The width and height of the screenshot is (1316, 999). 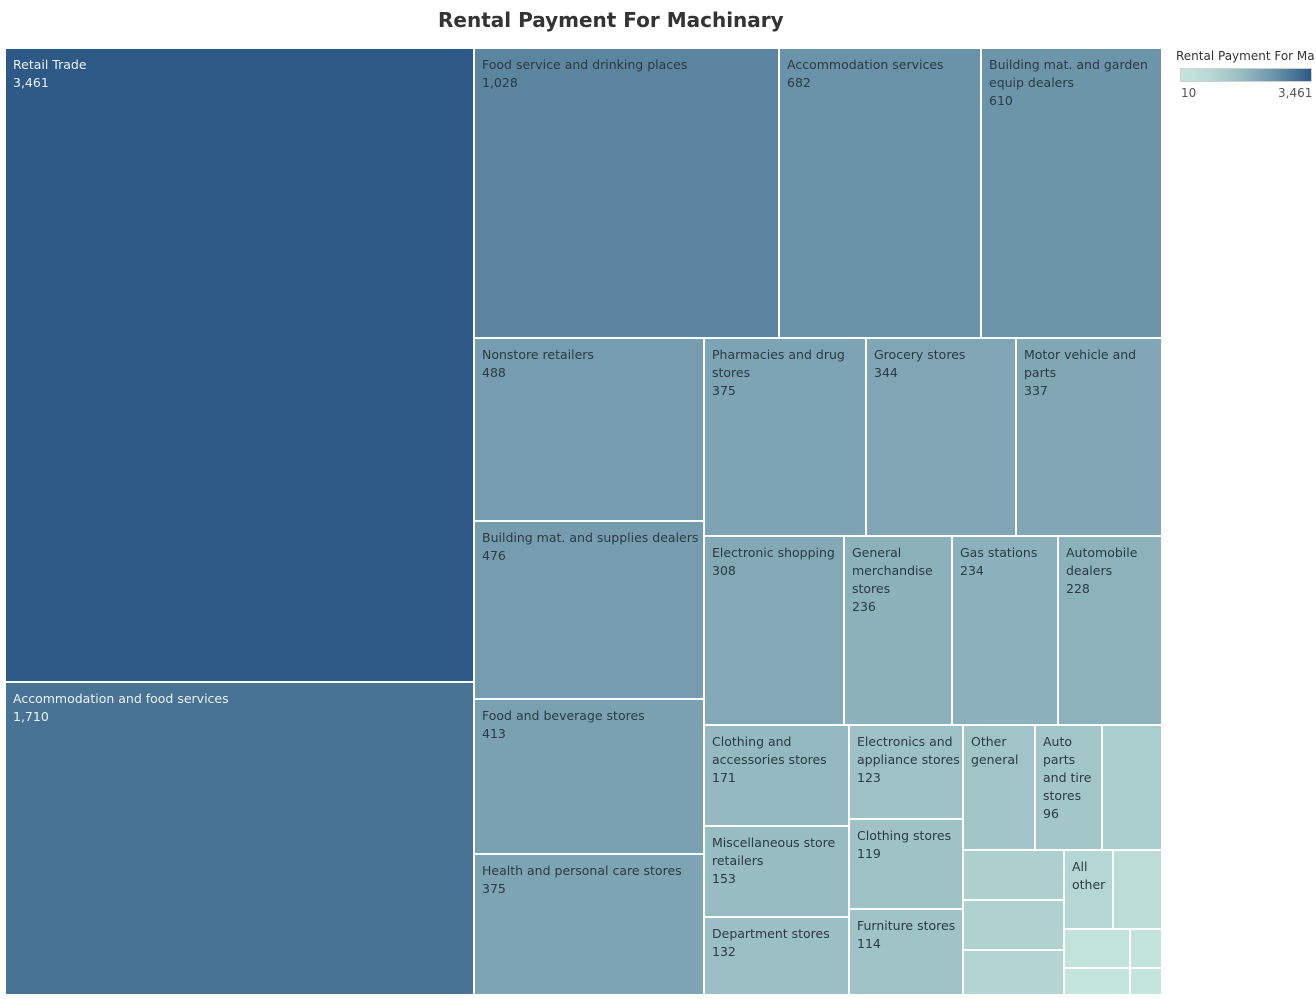 What do you see at coordinates (880, 193) in the screenshot?
I see `treemap-tile: Accommodation services 682` at bounding box center [880, 193].